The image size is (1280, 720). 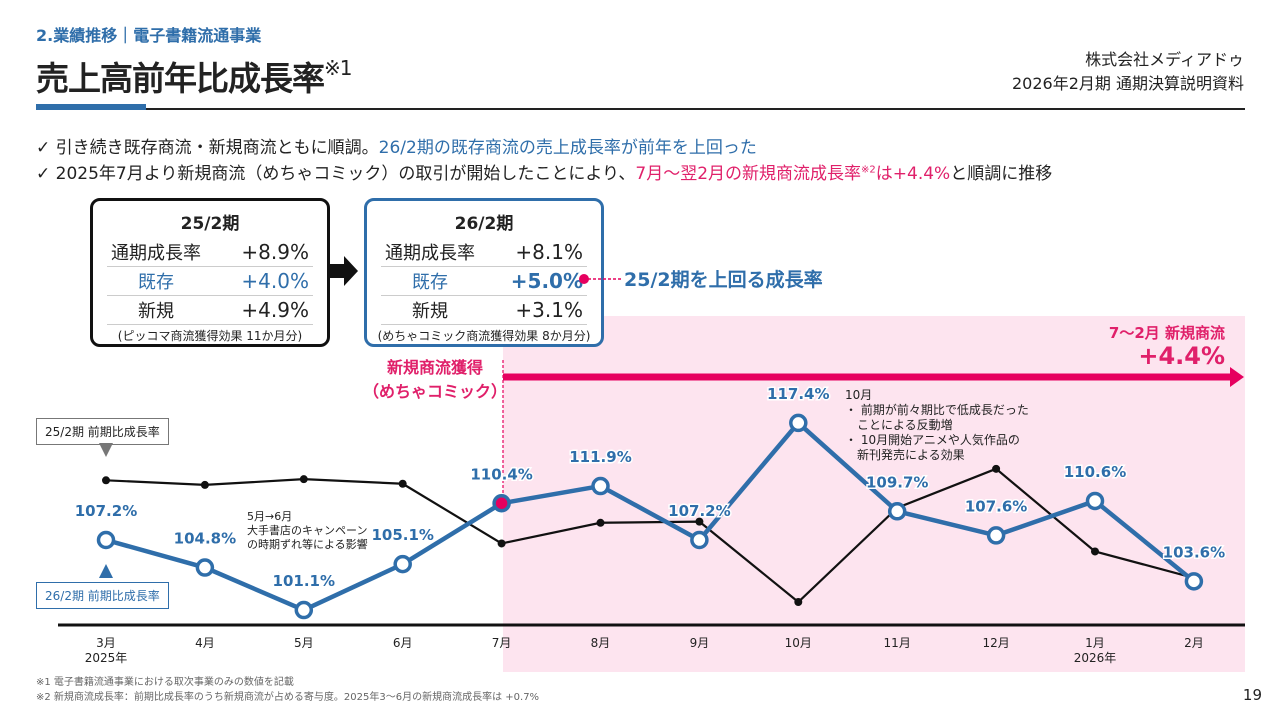 I want to click on point-25-2-5月, so click(x=303, y=479).